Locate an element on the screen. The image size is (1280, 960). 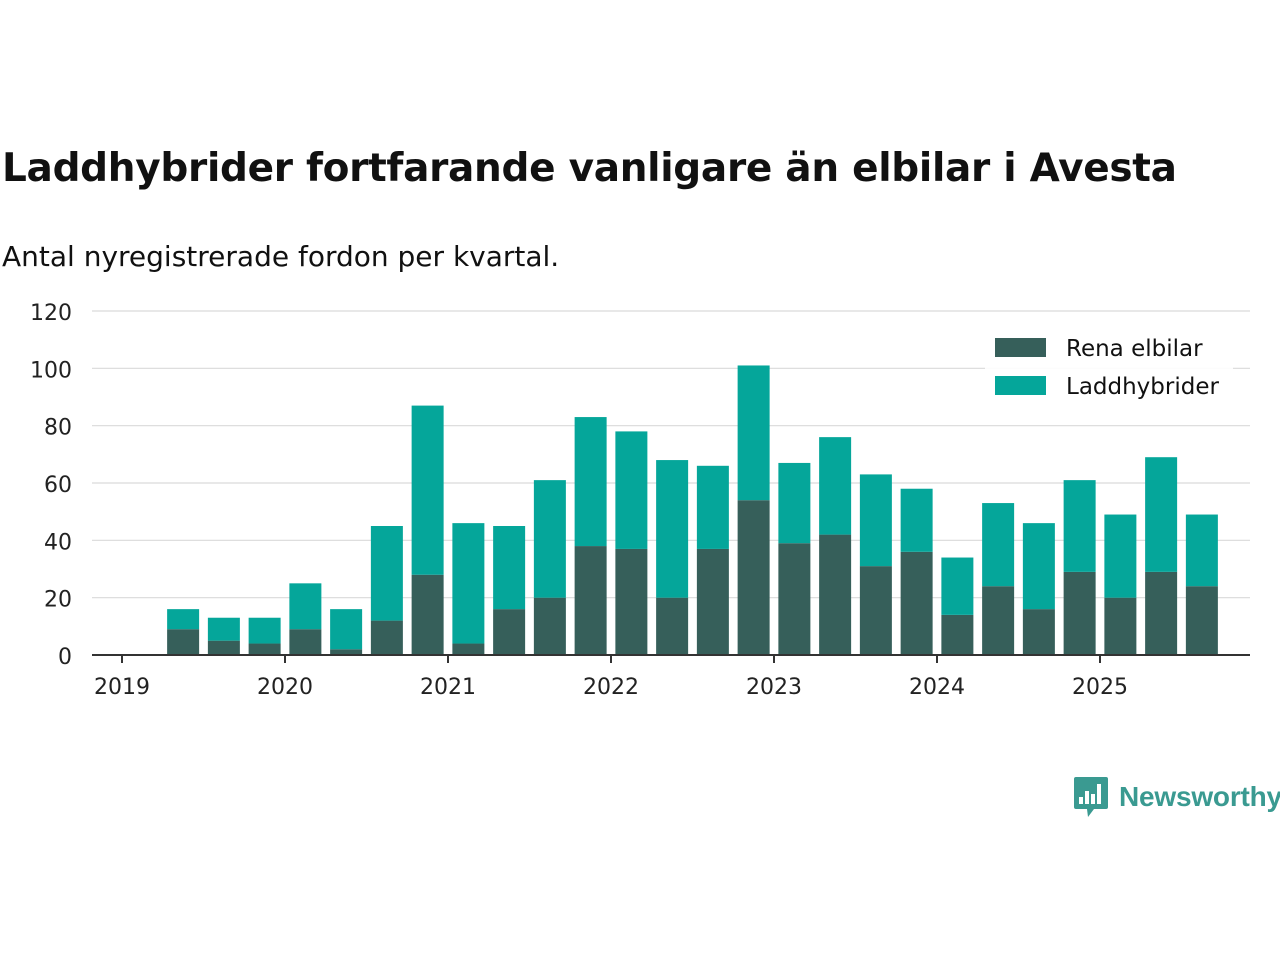
chart-subtitle: Antal nyregistrerade fordon per kvartal. is located at coordinates (281, 256).